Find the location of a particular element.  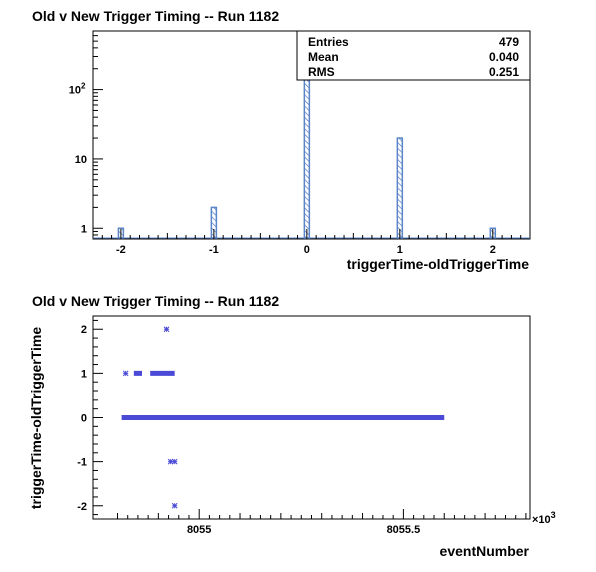

scatter-y-tick-label: 0 is located at coordinates (84, 419).